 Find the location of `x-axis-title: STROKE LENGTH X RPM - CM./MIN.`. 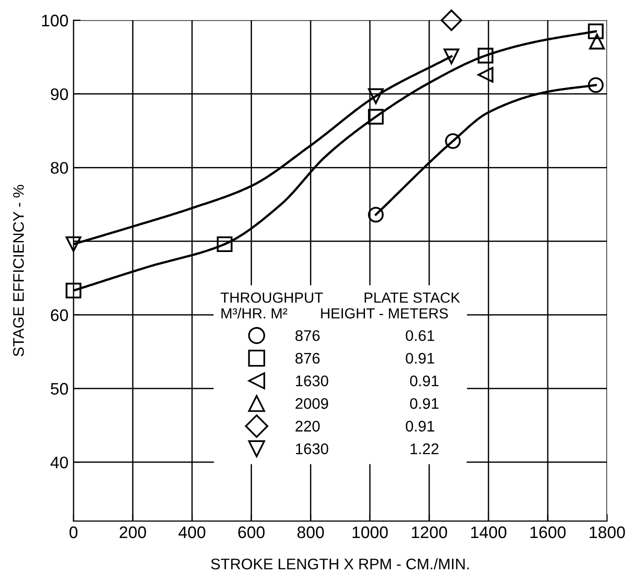

x-axis-title: STROKE LENGTH X RPM - CM./MIN. is located at coordinates (340, 564).